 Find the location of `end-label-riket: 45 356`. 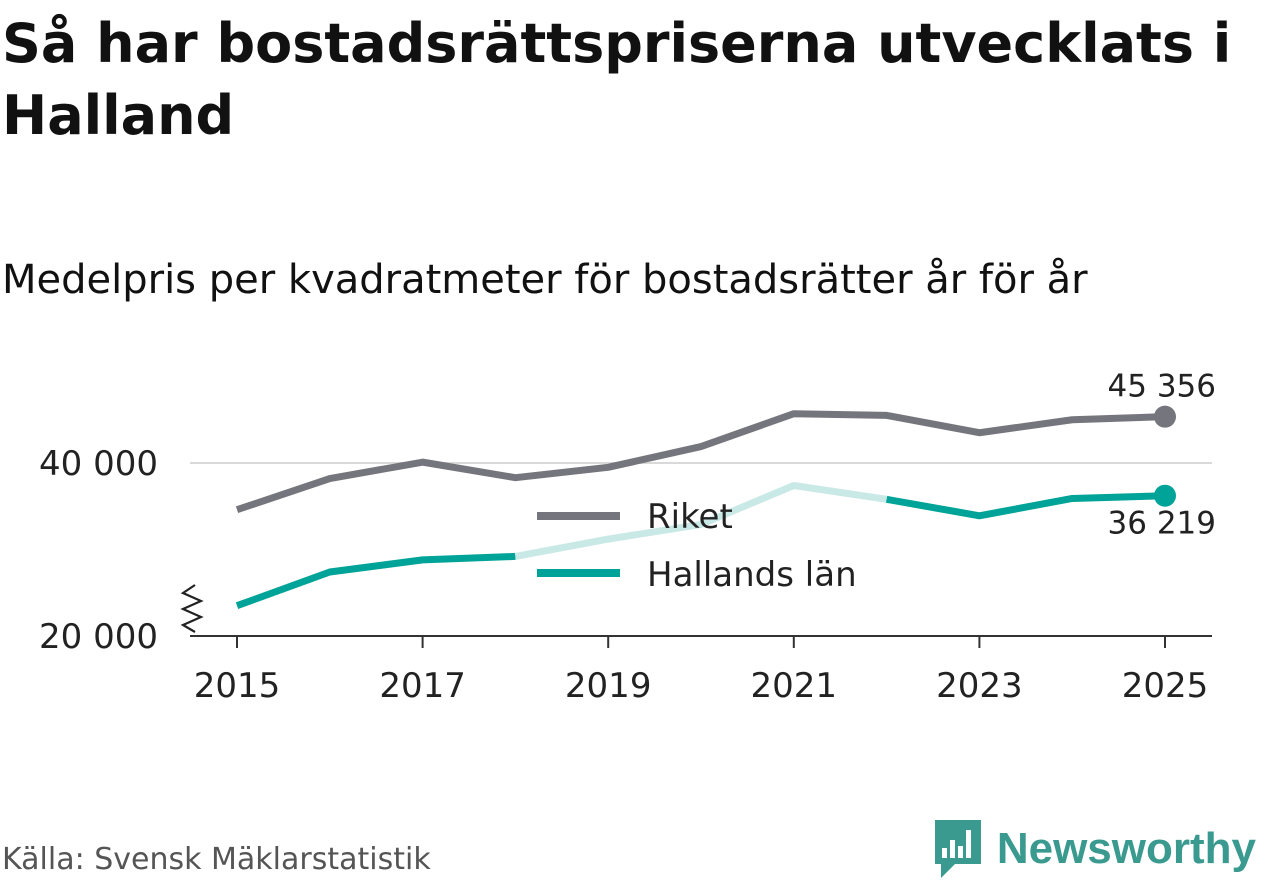

end-label-riket: 45 356 is located at coordinates (1162, 387).